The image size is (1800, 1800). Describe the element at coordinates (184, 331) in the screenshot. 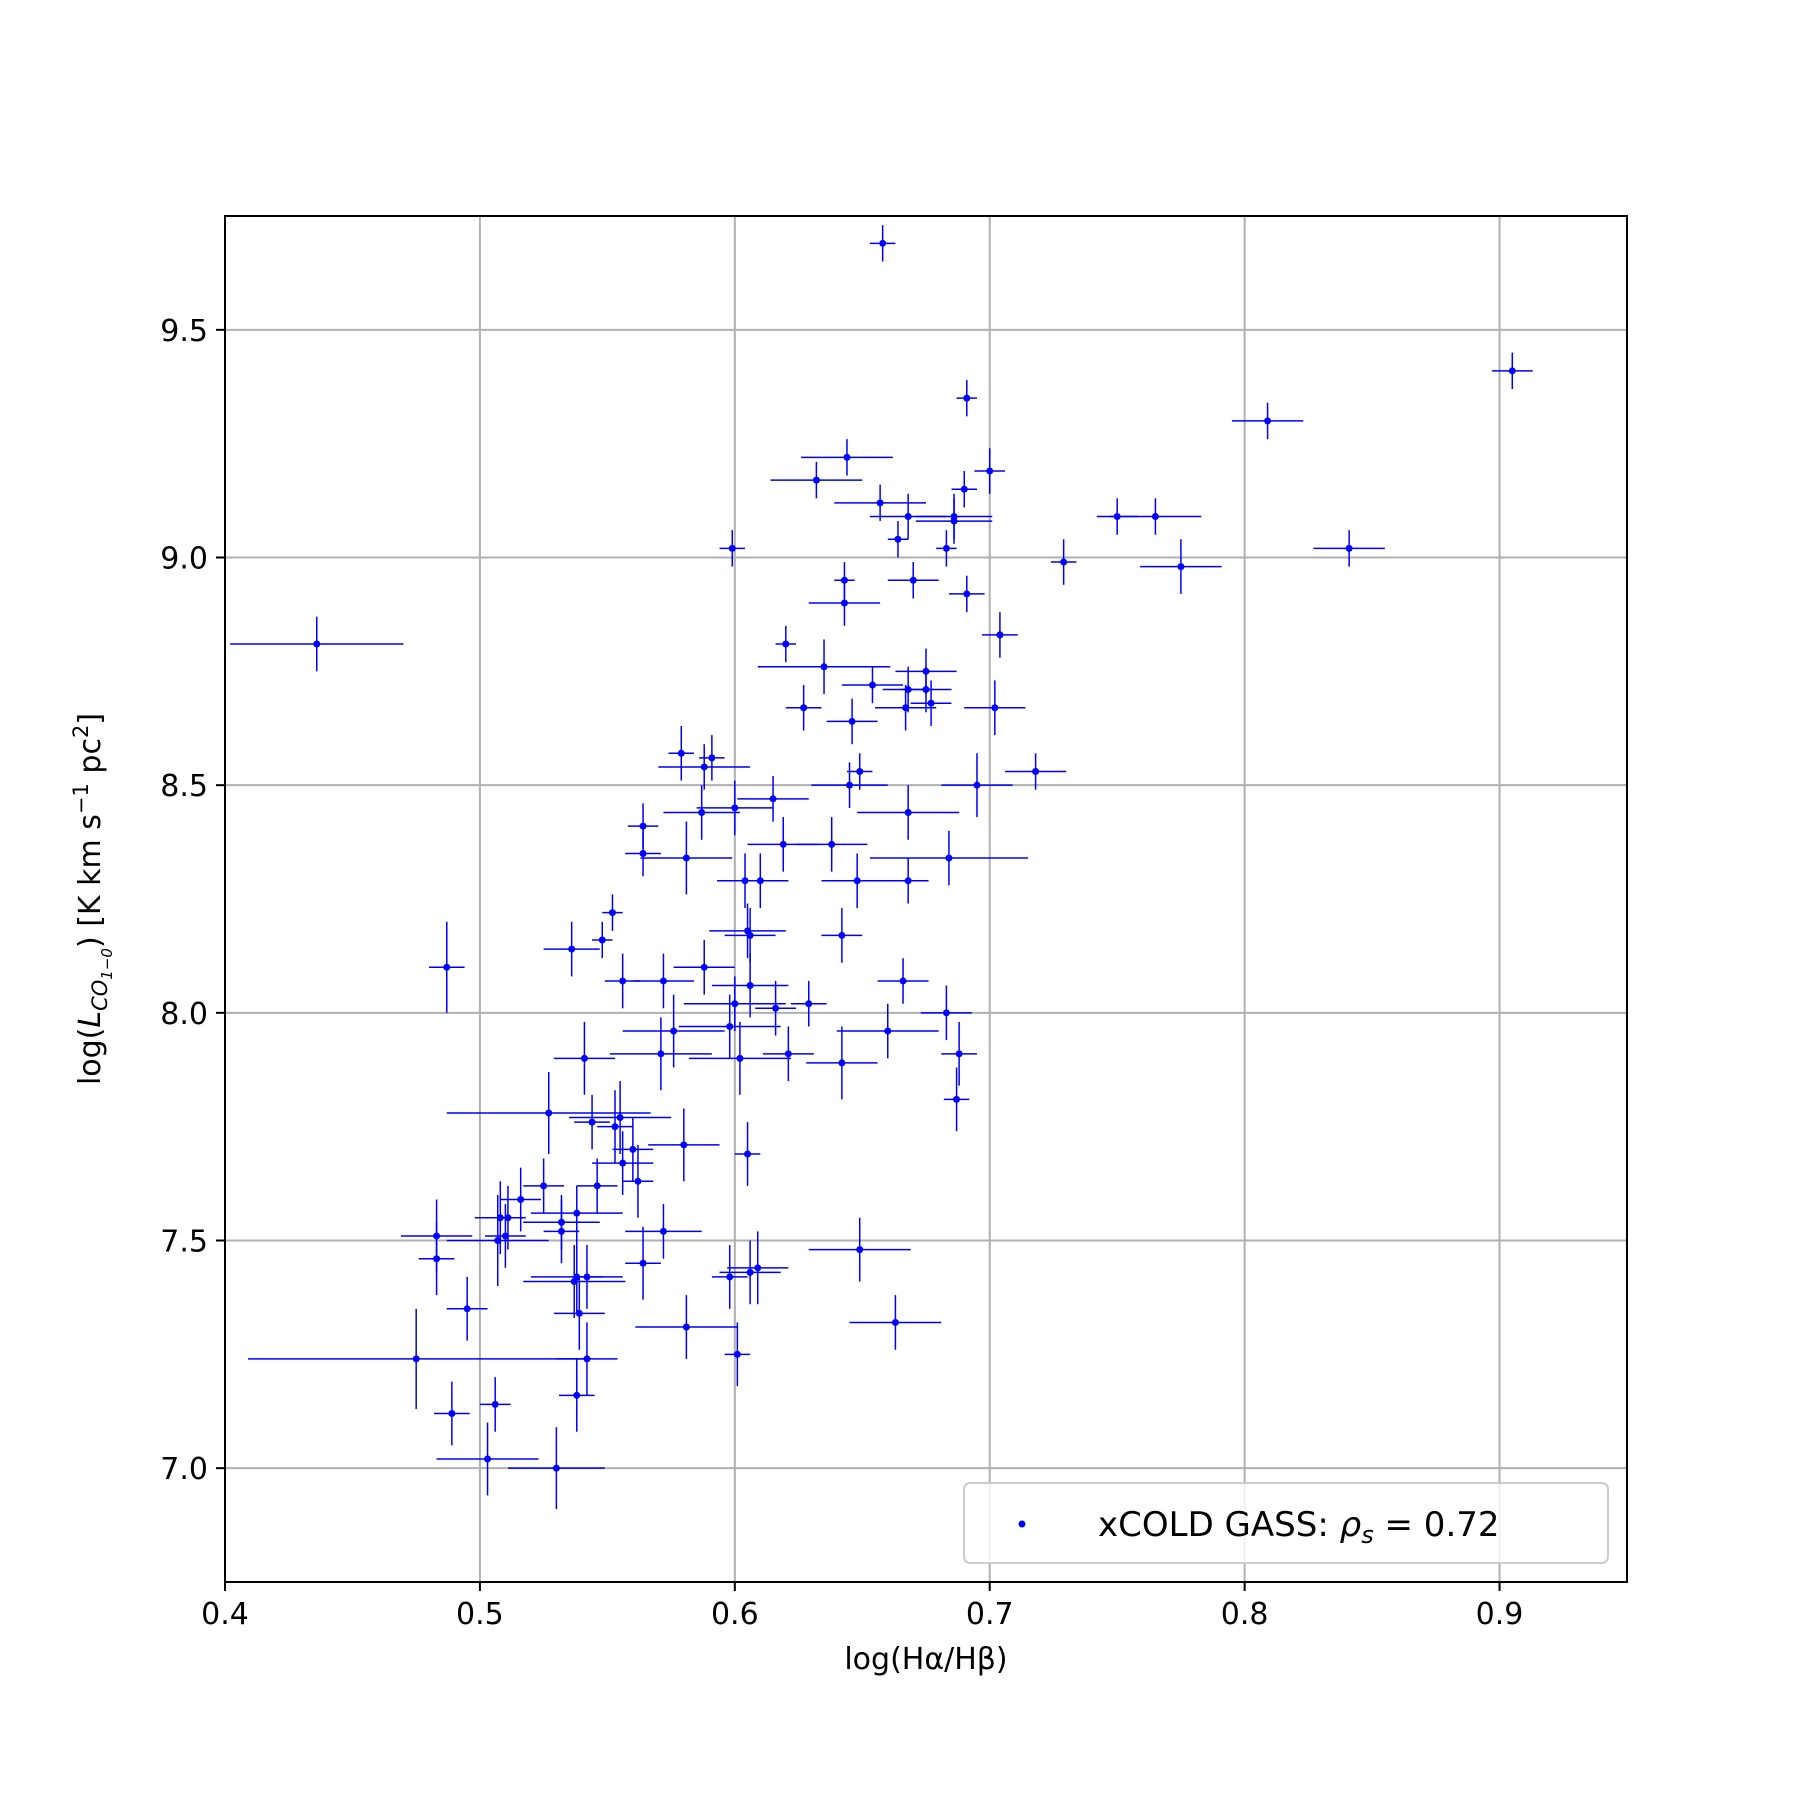

I see `y-tick-label: 9.5` at that location.